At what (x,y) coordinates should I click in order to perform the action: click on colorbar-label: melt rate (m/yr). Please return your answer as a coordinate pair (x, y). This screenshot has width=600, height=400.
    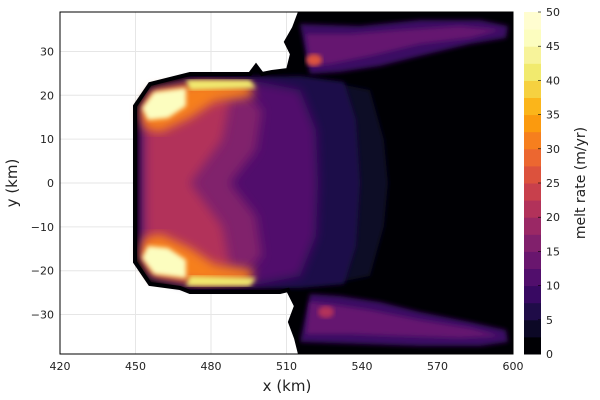
    Looking at the image, I should click on (581, 183).